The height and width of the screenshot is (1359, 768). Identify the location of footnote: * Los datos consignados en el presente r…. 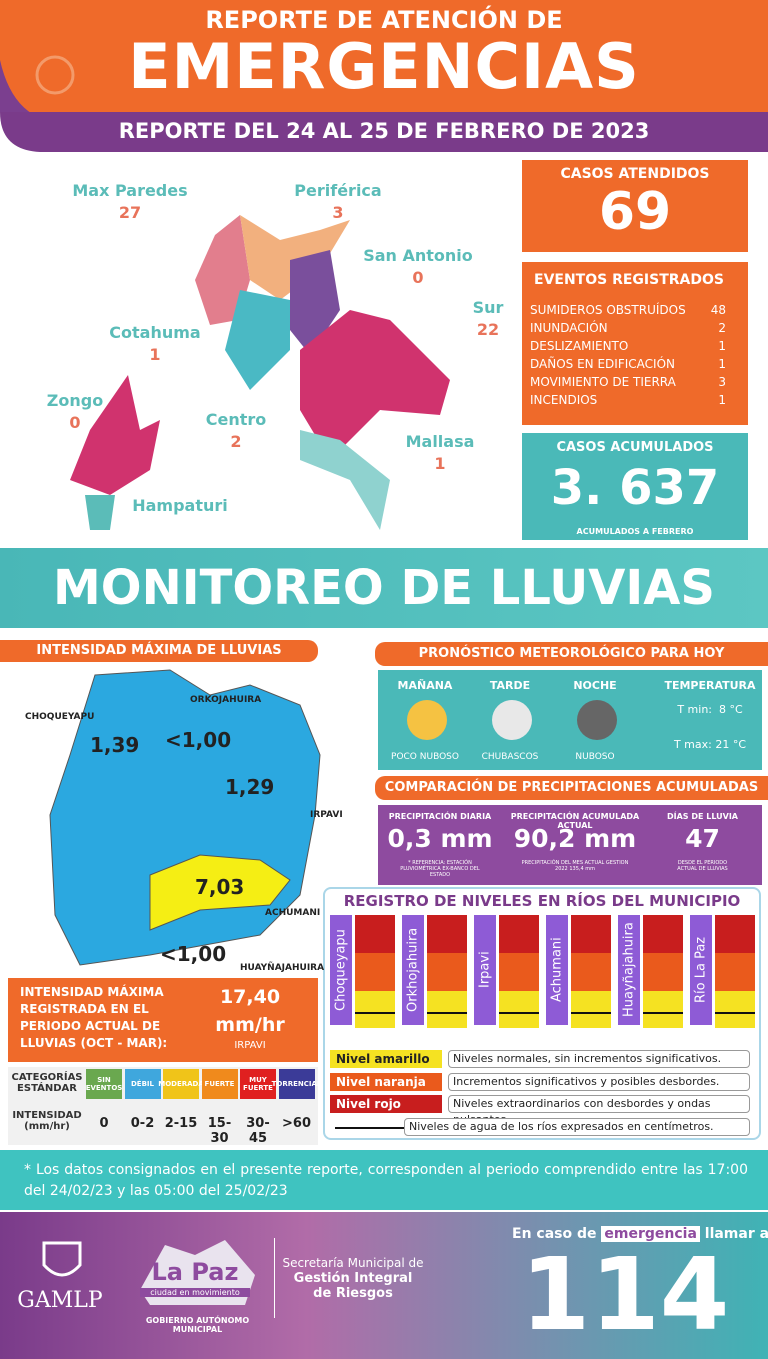
(386, 1180).